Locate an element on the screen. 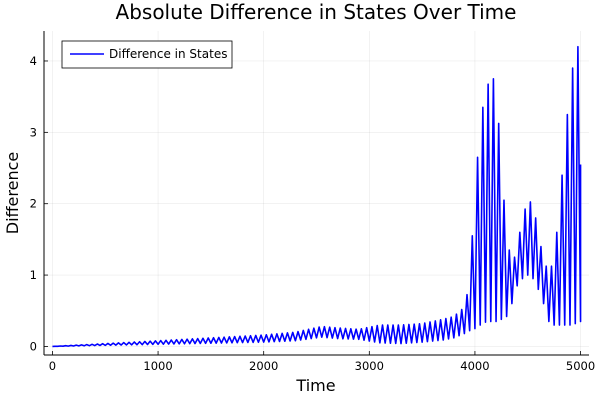 Image resolution: width=600 pixels, height=405 pixels. y-tick-label-0: 0 is located at coordinates (33, 346).